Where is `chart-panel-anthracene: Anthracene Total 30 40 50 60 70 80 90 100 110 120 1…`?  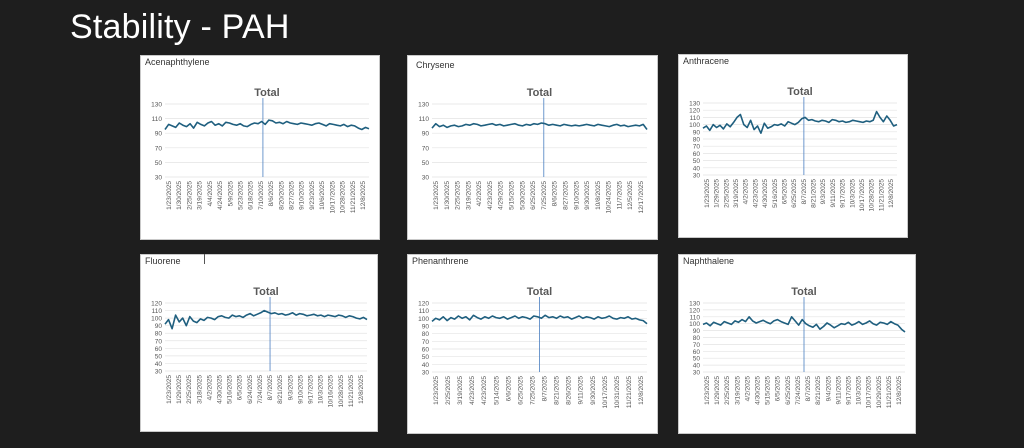 chart-panel-anthracene: Anthracene Total 30 40 50 60 70 80 90 100 110 120 1… is located at coordinates (793, 146).